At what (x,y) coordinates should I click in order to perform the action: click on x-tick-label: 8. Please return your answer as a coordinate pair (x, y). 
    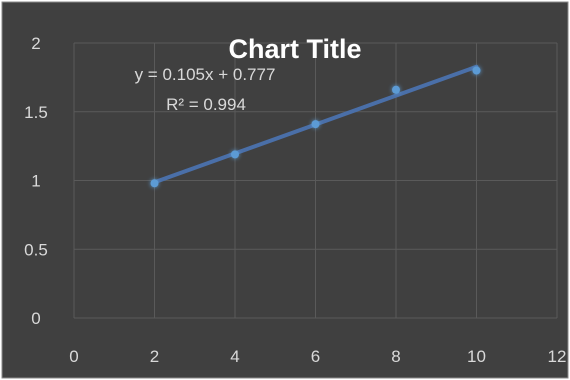
    Looking at the image, I should click on (395, 356).